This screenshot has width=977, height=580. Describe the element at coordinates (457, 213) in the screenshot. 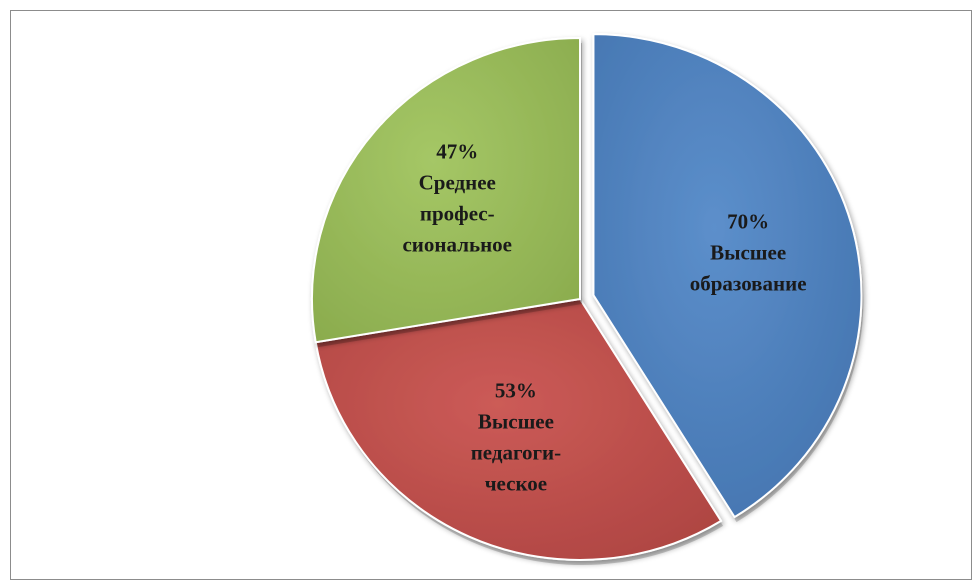

I see `pie-slice-label-line: профес-` at that location.